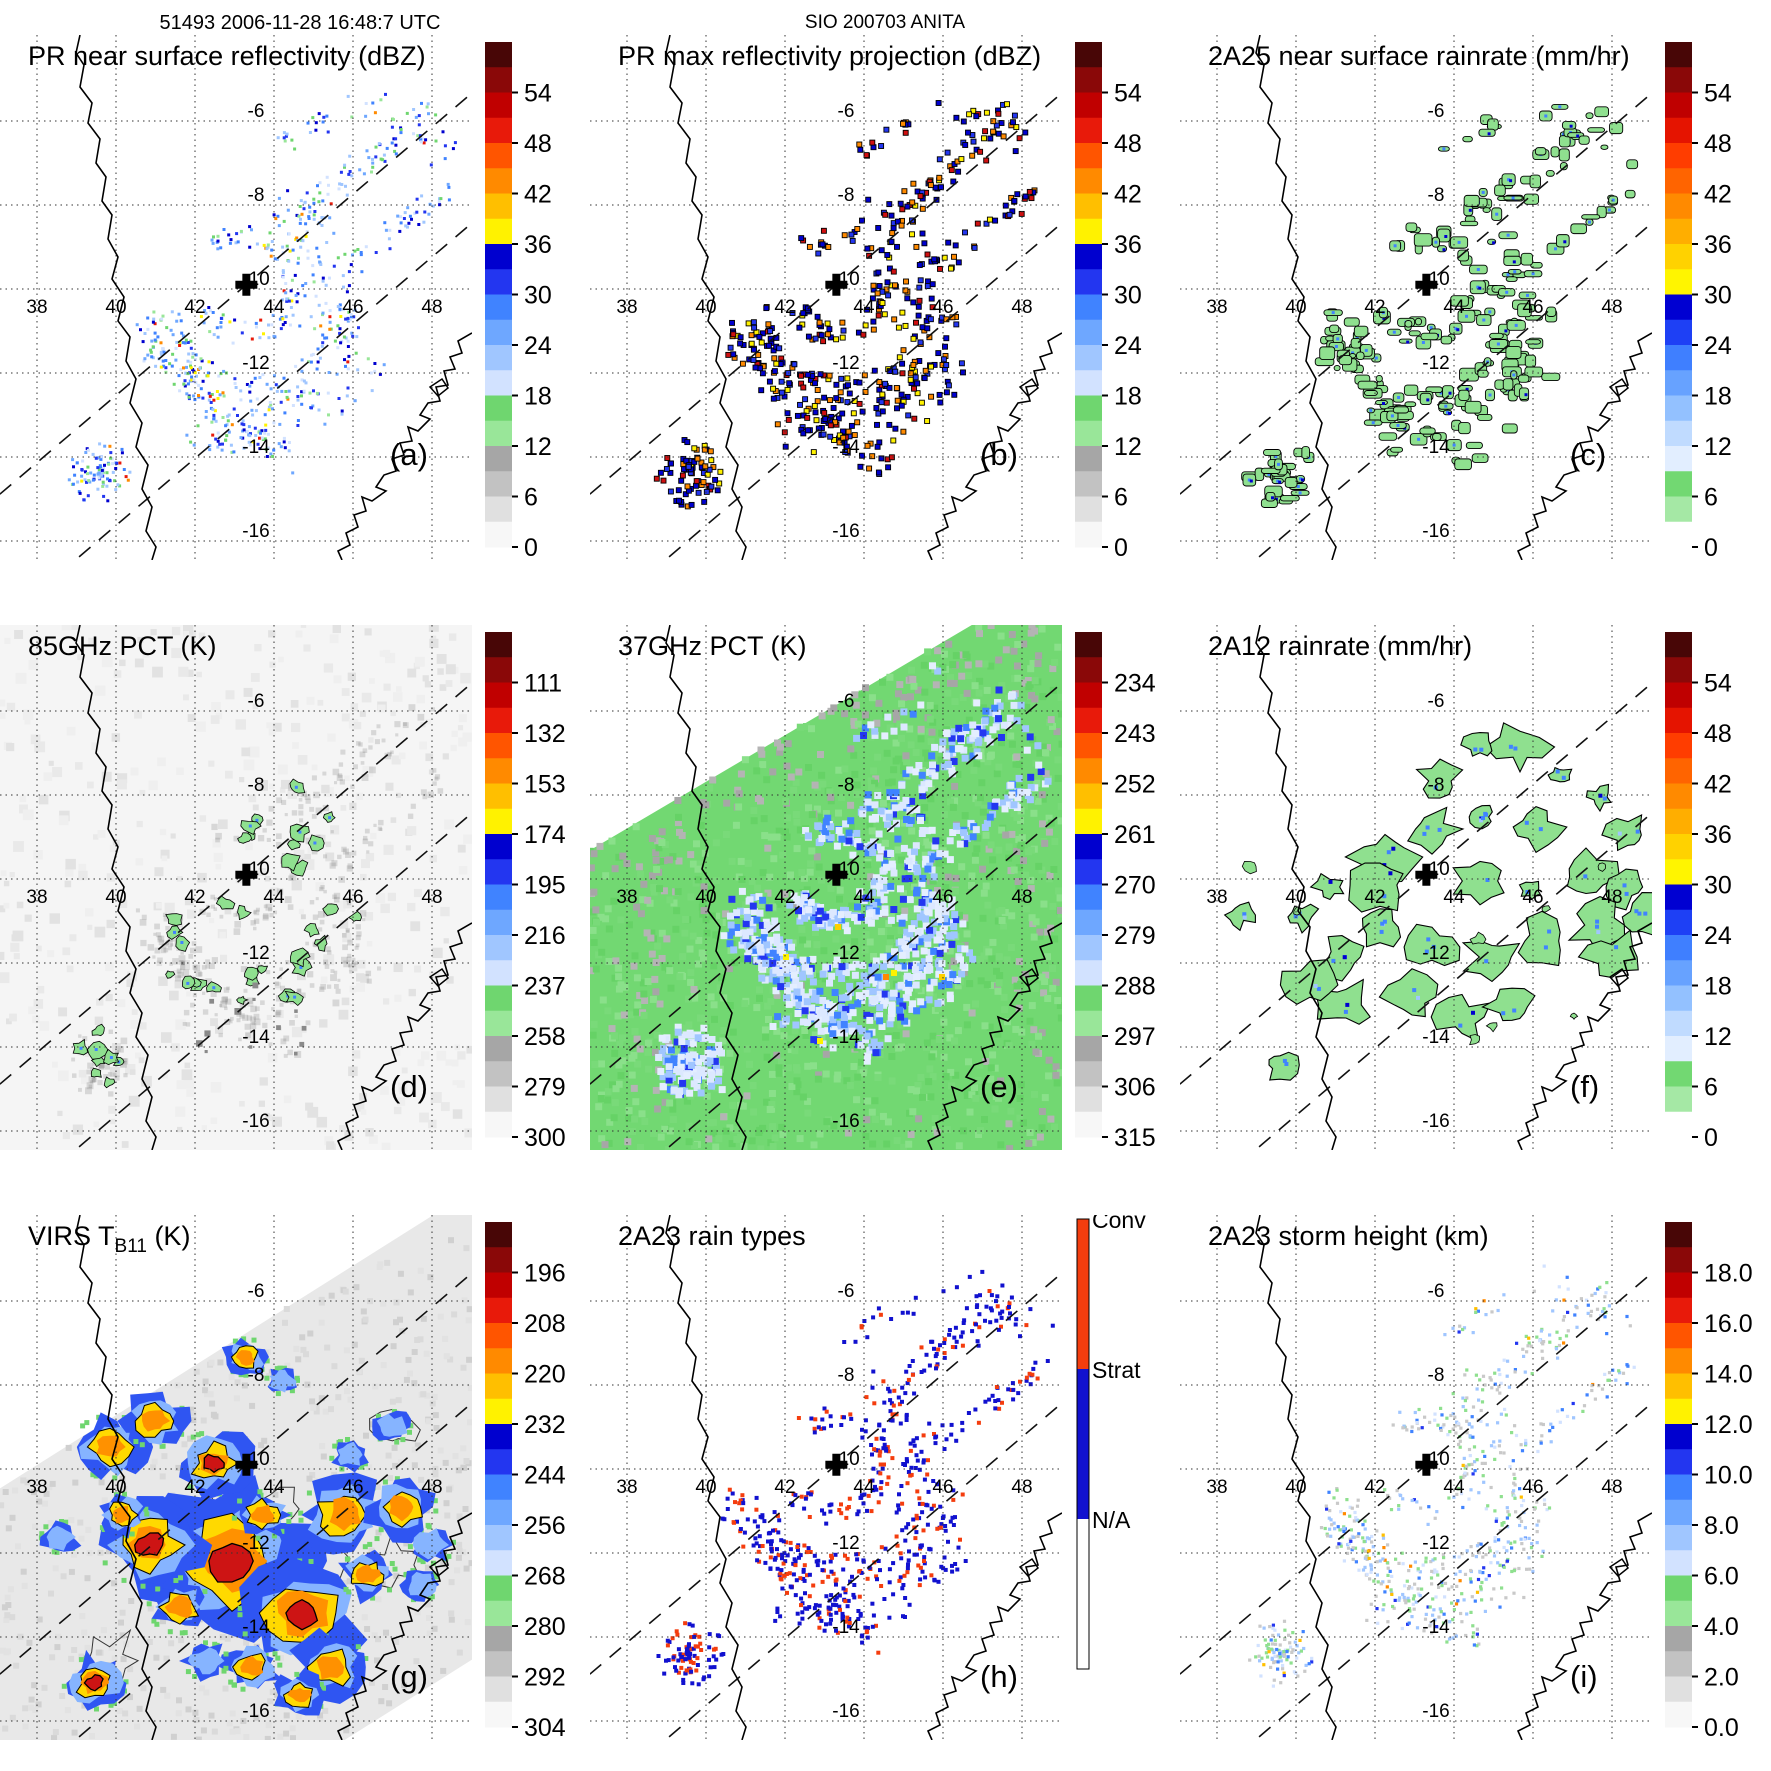  Describe the element at coordinates (1128, 94) in the screenshot. I see `colorbar-tick-label: 54` at that location.